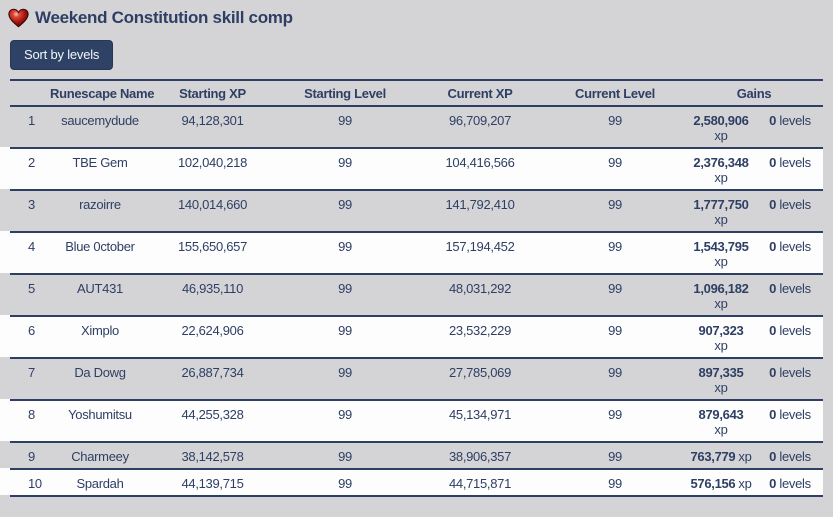  I want to click on starting-xp-cell: 44,255,328, so click(212, 414).